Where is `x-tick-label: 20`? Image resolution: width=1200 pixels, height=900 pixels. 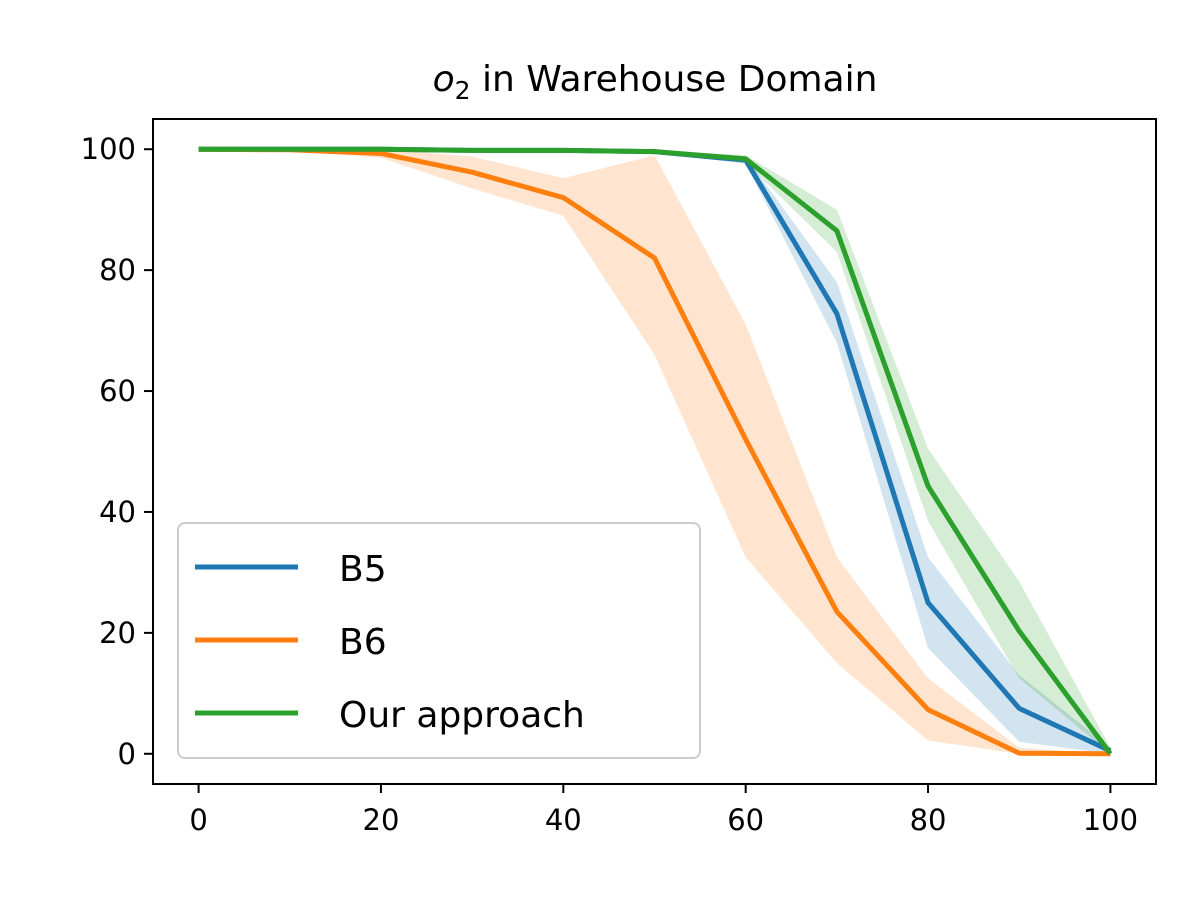
x-tick-label: 20 is located at coordinates (381, 820).